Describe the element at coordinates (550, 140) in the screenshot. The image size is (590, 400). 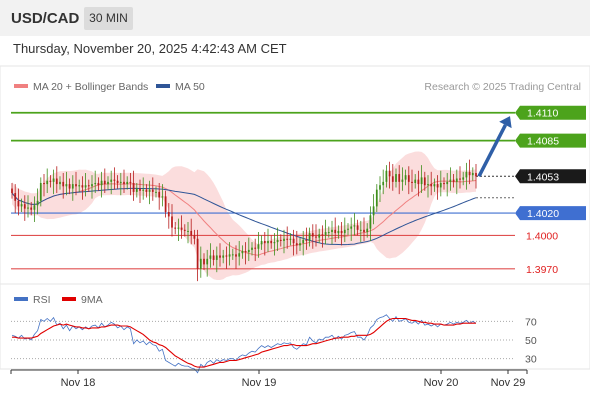
I see `level-tag-1.4085` at that location.